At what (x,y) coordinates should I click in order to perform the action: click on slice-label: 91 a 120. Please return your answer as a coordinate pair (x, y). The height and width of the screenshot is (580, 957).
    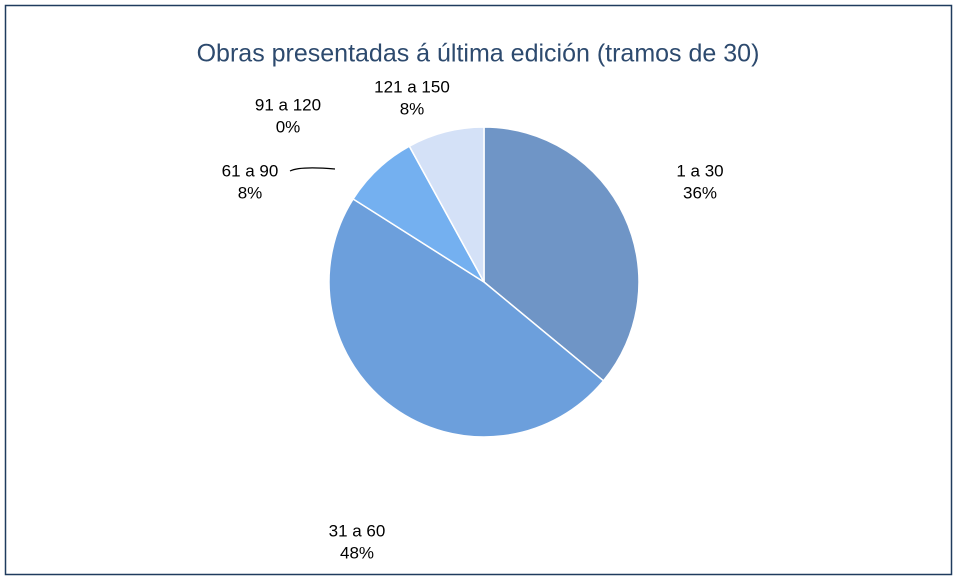
    Looking at the image, I should click on (288, 104).